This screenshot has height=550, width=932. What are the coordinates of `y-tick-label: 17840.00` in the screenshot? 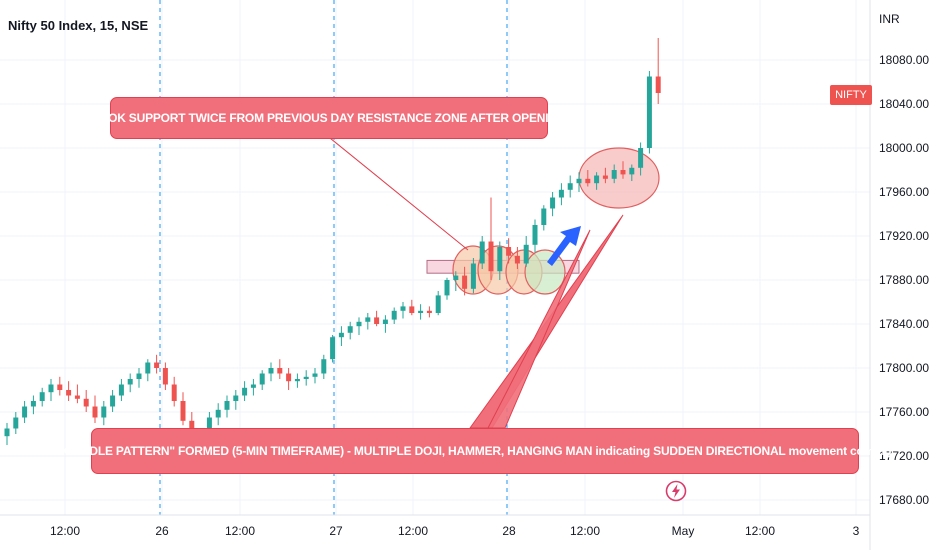 It's located at (904, 324).